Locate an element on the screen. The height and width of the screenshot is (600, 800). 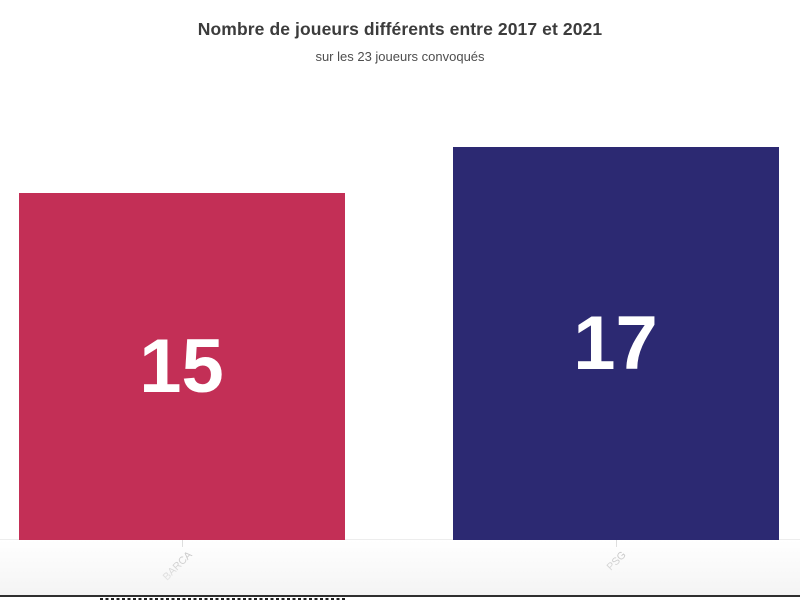
bar-value-label: 17 is located at coordinates (615, 343).